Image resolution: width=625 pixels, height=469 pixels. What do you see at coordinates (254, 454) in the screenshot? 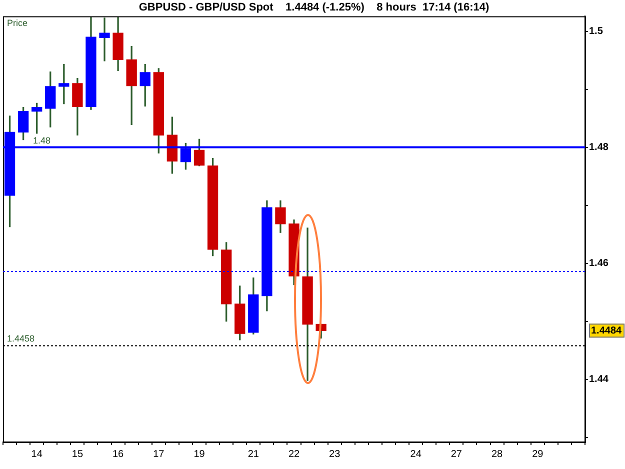
I see `x-tick-label: 21` at bounding box center [254, 454].